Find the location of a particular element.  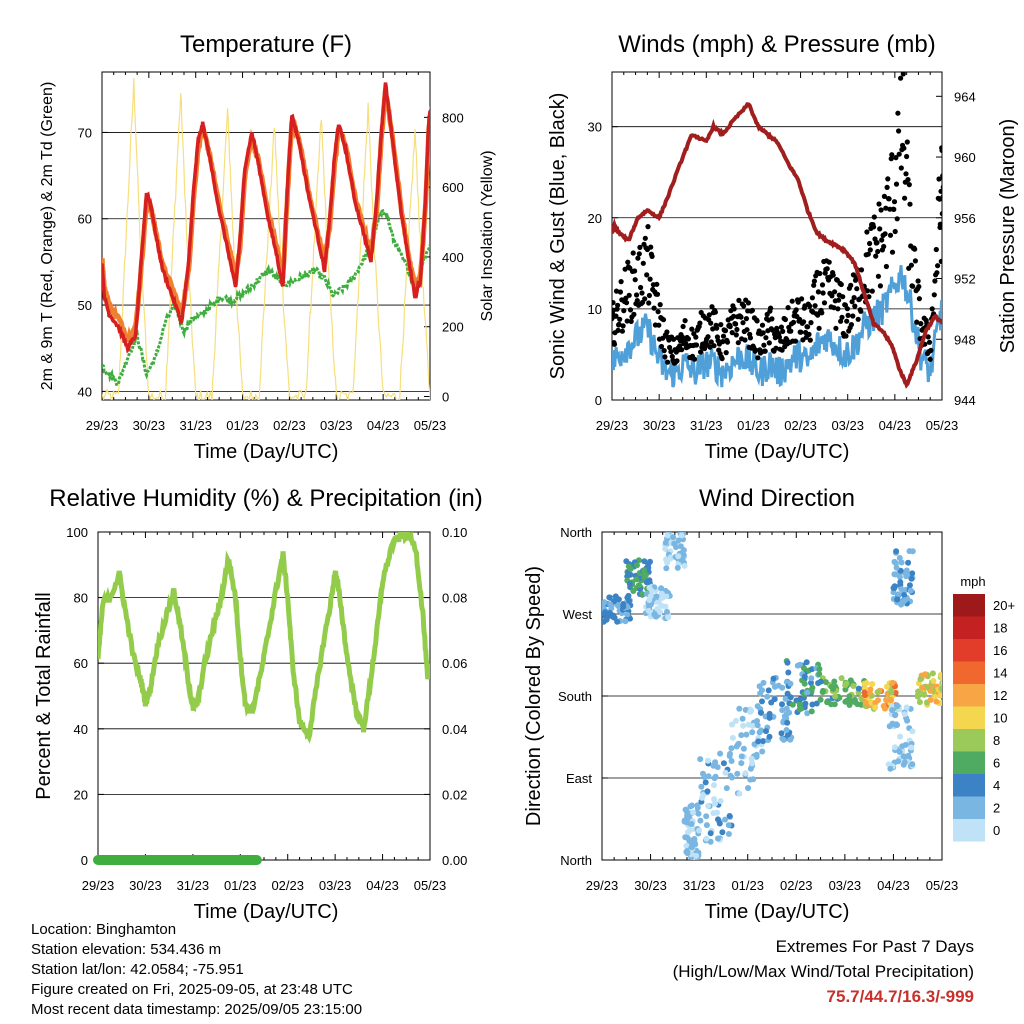

y-axis-label: Percent & Total Rainfall is located at coordinates (44, 696).